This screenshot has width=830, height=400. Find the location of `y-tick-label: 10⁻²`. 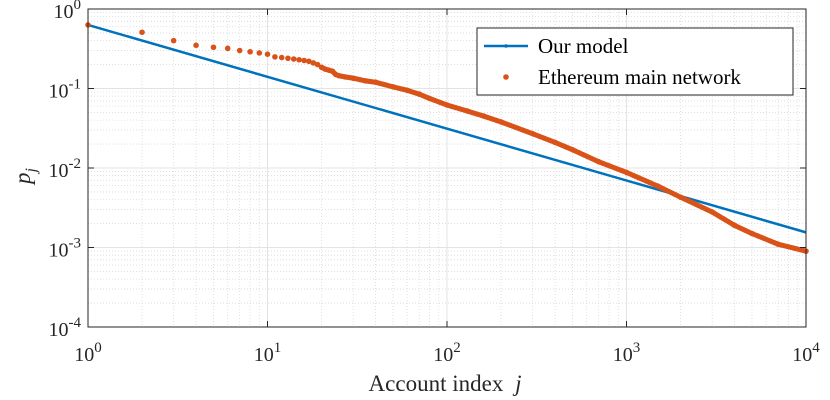

y-tick-label: 10⁻² is located at coordinates (65, 169).